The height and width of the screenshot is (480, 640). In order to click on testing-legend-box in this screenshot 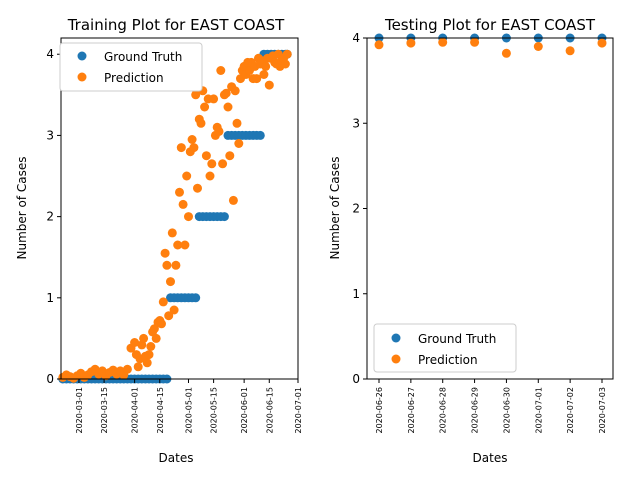, I will do `click(445, 348)`.